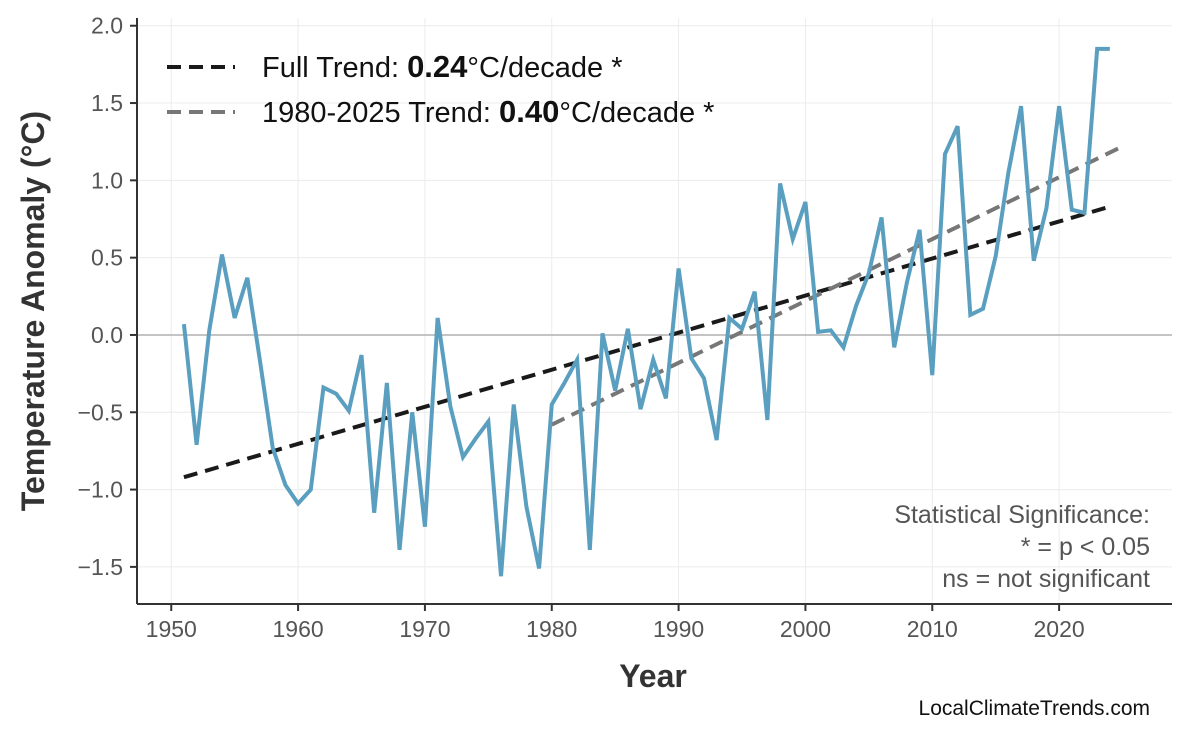  What do you see at coordinates (297, 629) in the screenshot?
I see `x-tick-label: 1960` at bounding box center [297, 629].